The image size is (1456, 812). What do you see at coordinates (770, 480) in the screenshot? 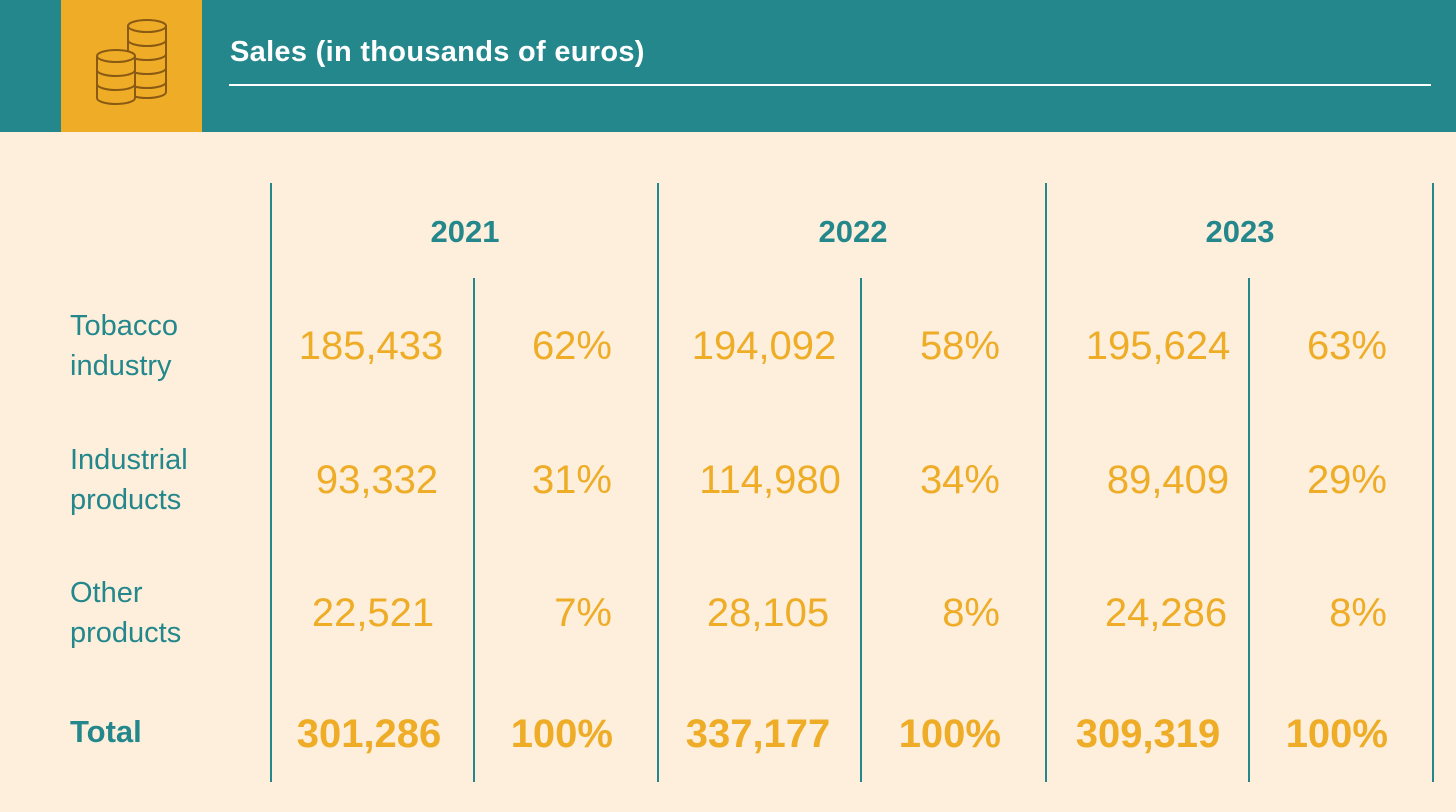
I see `value-cell: 114,980` at bounding box center [770, 480].